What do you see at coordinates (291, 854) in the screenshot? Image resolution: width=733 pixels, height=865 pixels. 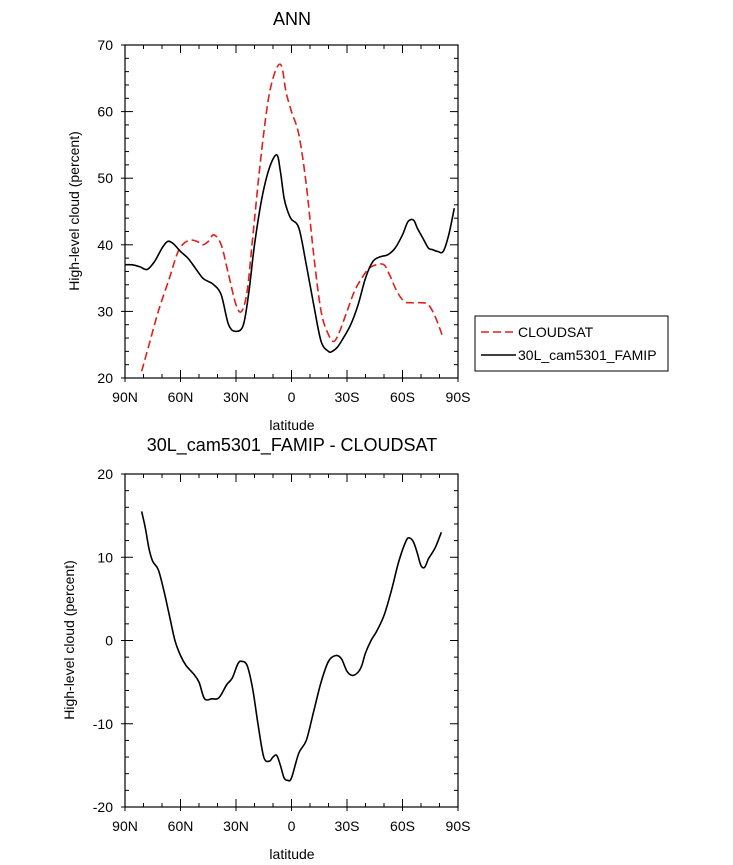 I see `bottom-x-axis-label: latitude` at bounding box center [291, 854].